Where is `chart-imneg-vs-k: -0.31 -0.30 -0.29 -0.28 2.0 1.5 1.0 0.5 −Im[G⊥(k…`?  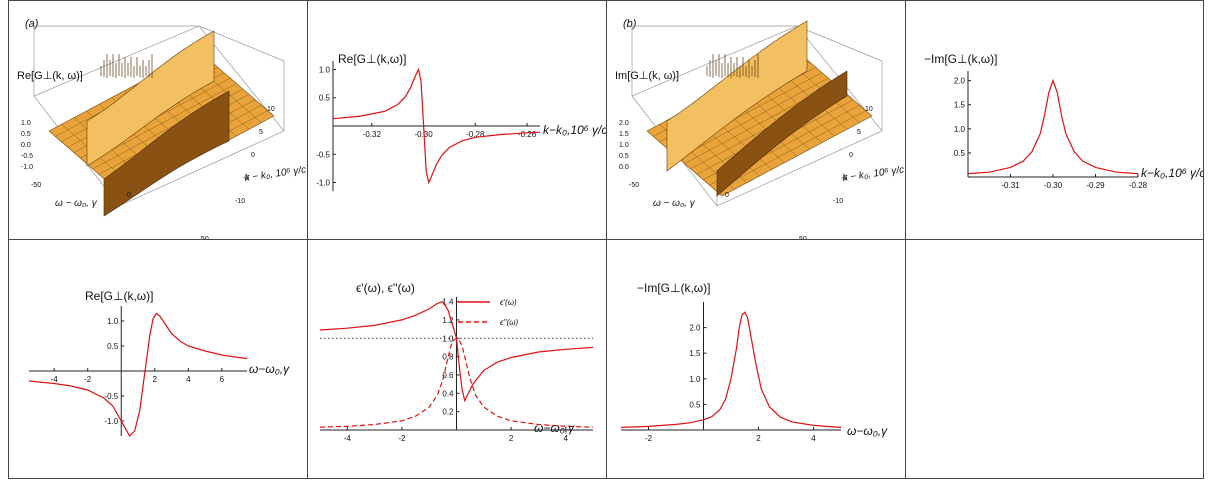
chart-imneg-vs-k: -0.31 -0.30 -0.29 -0.28 2.0 1.5 1.0 0.5 −Im[G⊥(k… is located at coordinates (1064, 121).